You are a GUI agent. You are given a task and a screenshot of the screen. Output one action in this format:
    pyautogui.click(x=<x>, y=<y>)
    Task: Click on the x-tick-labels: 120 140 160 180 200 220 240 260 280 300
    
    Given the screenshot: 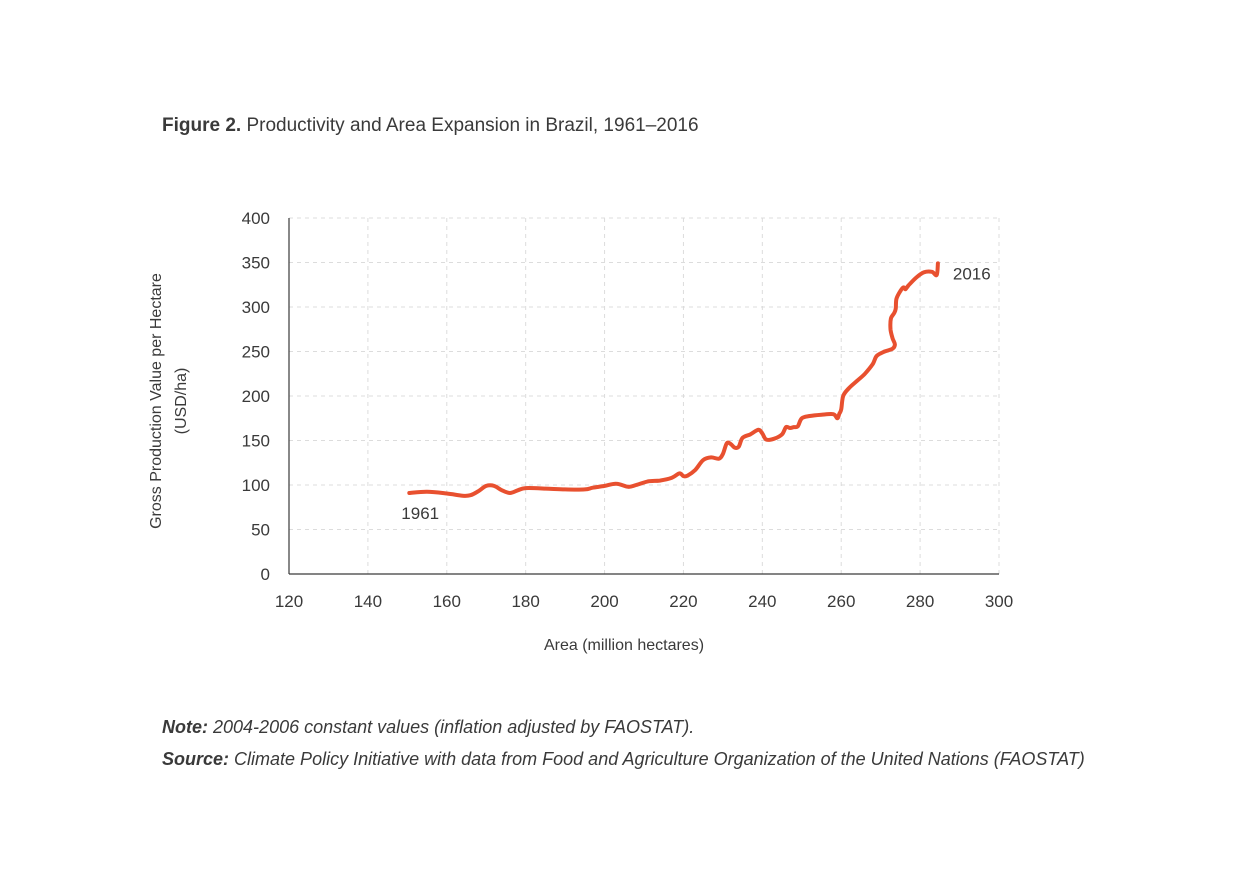 What is the action you would take?
    pyautogui.click(x=644, y=601)
    